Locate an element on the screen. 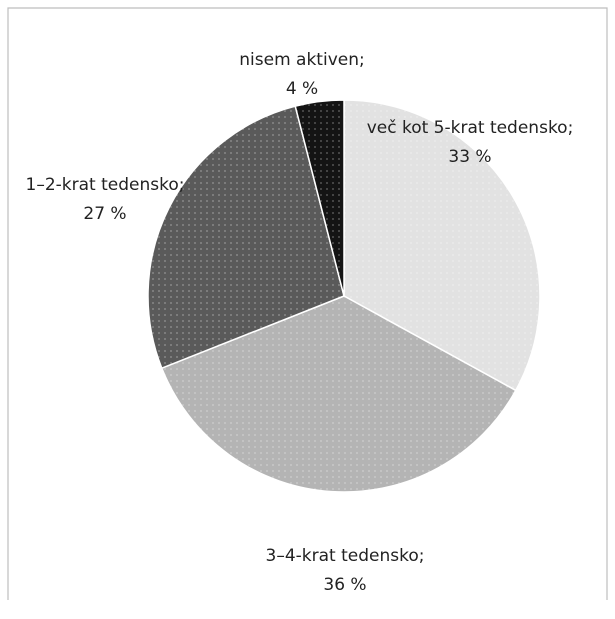 This screenshot has width=615, height=619. slice-value-label: 33 % is located at coordinates (469, 157).